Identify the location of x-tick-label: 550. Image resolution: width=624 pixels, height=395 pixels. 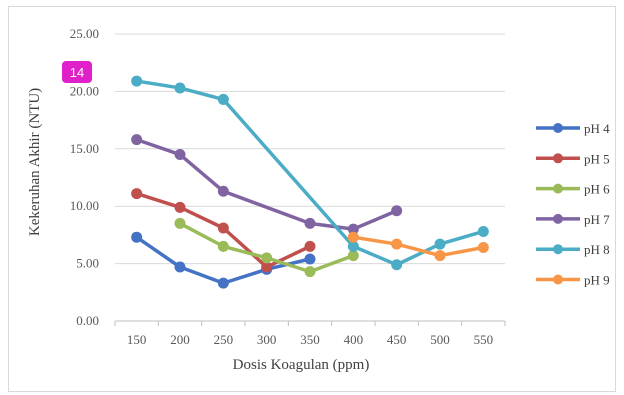
(484, 339).